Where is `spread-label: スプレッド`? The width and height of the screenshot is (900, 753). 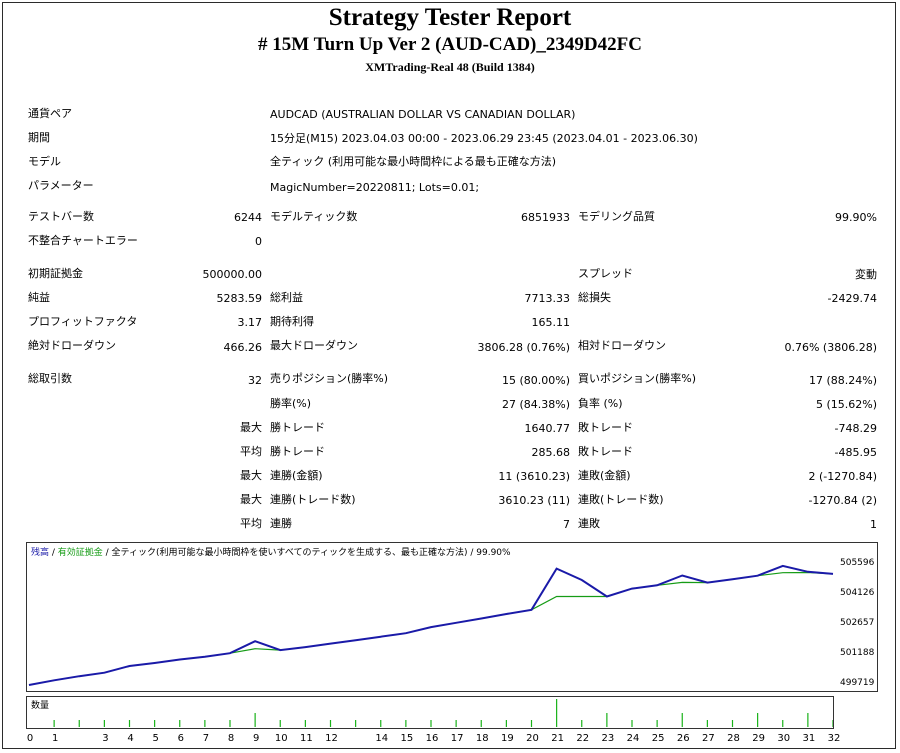 spread-label: スプレッド is located at coordinates (605, 273).